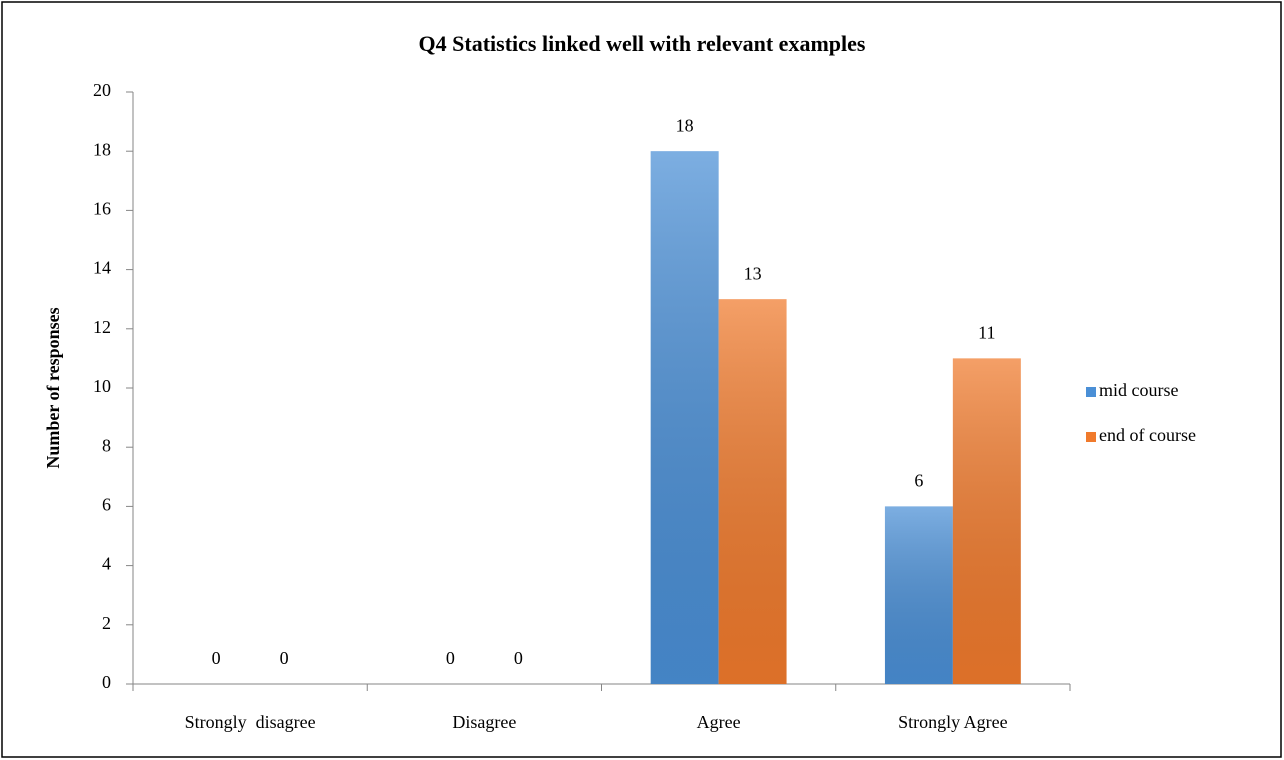  Describe the element at coordinates (484, 722) in the screenshot. I see `x-tick-label: Disagree` at that location.